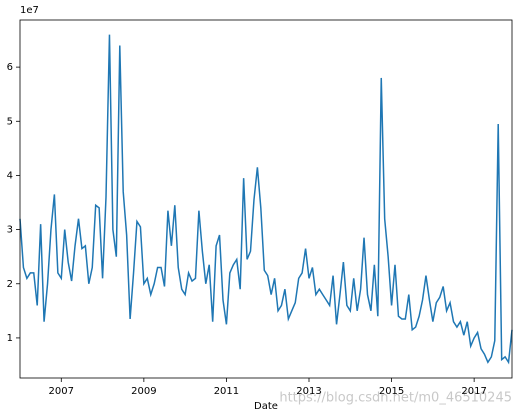  What do you see at coordinates (308, 391) in the screenshot?
I see `x-tick-label: 2013` at bounding box center [308, 391].